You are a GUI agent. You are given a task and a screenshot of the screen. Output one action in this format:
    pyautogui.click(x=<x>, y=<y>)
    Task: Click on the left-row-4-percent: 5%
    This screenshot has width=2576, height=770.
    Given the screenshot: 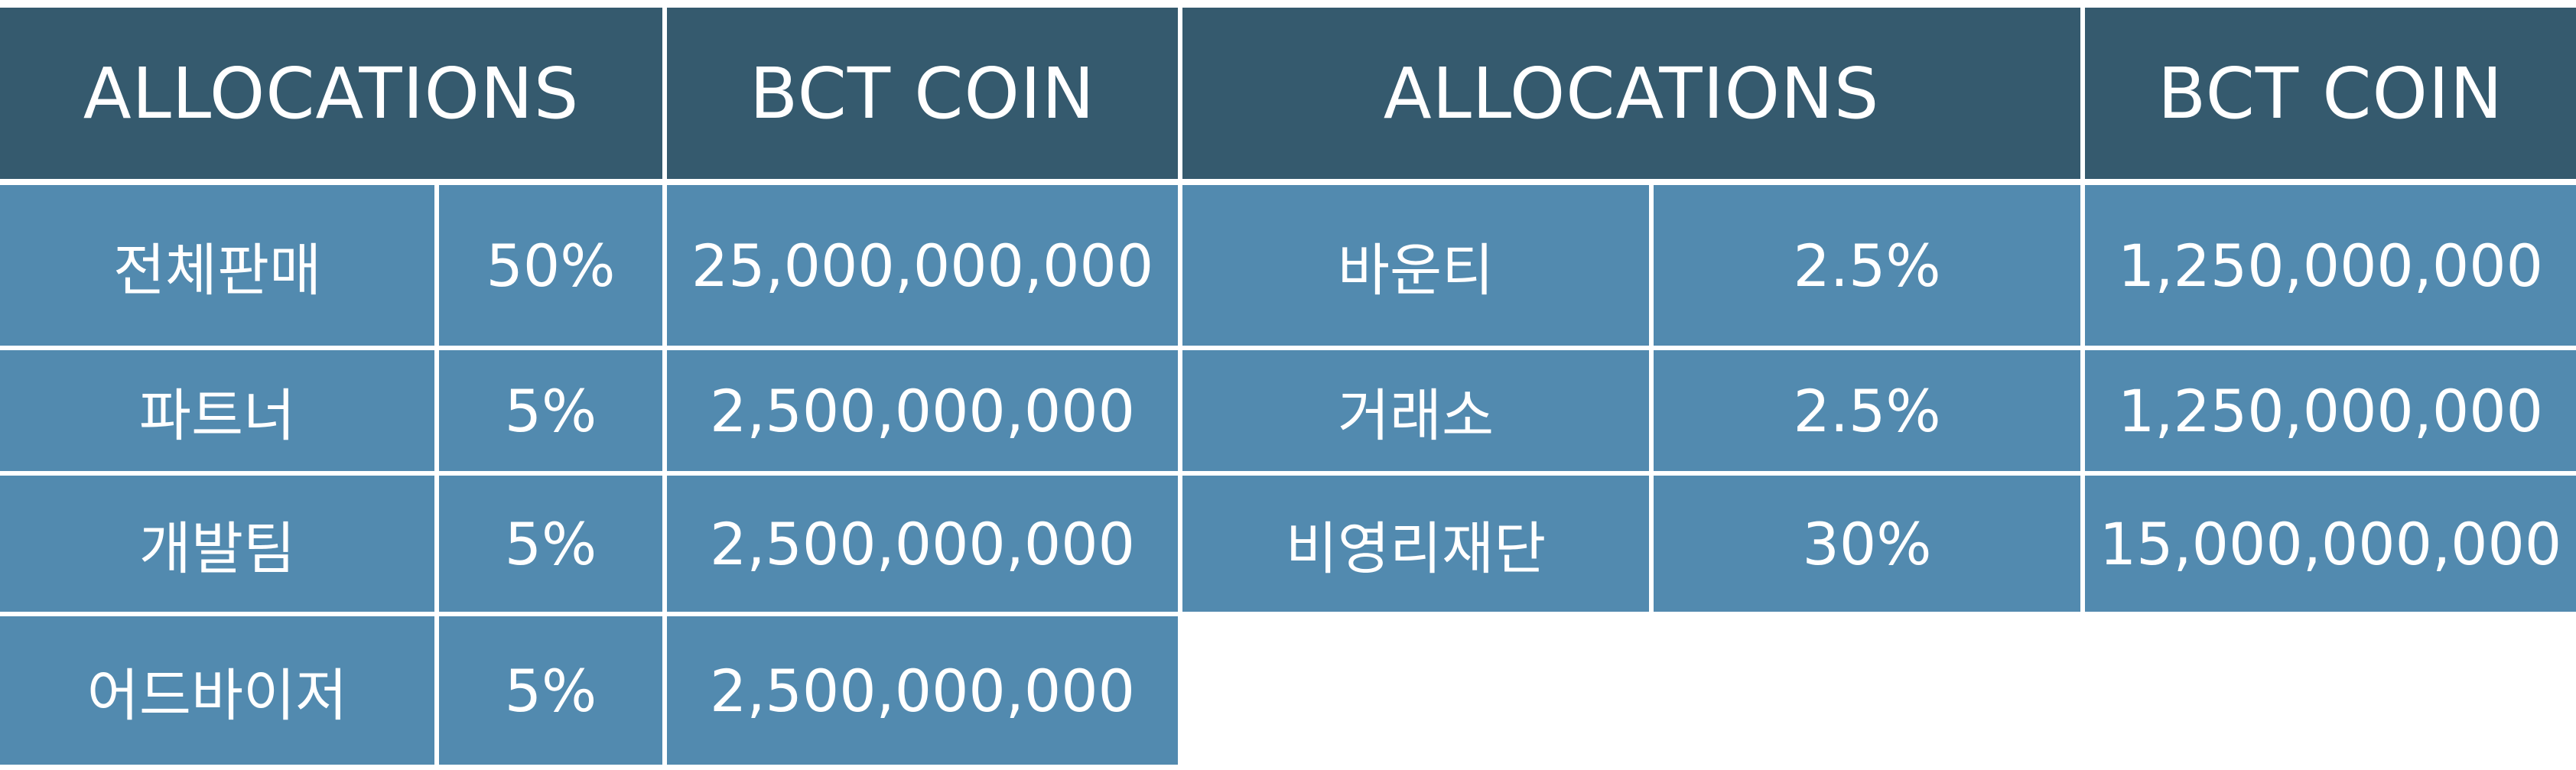 What is the action you would take?
    pyautogui.click(x=550, y=690)
    